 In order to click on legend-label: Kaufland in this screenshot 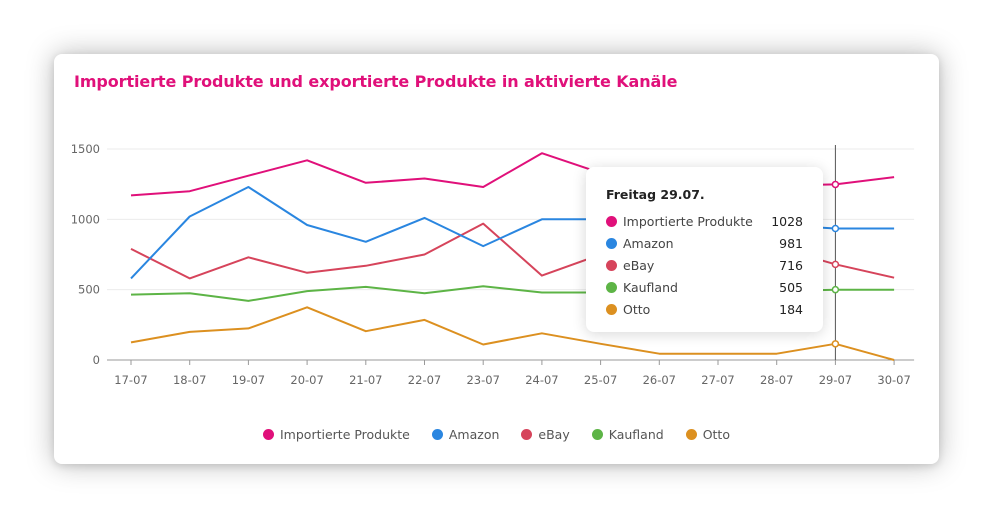, I will do `click(636, 434)`.